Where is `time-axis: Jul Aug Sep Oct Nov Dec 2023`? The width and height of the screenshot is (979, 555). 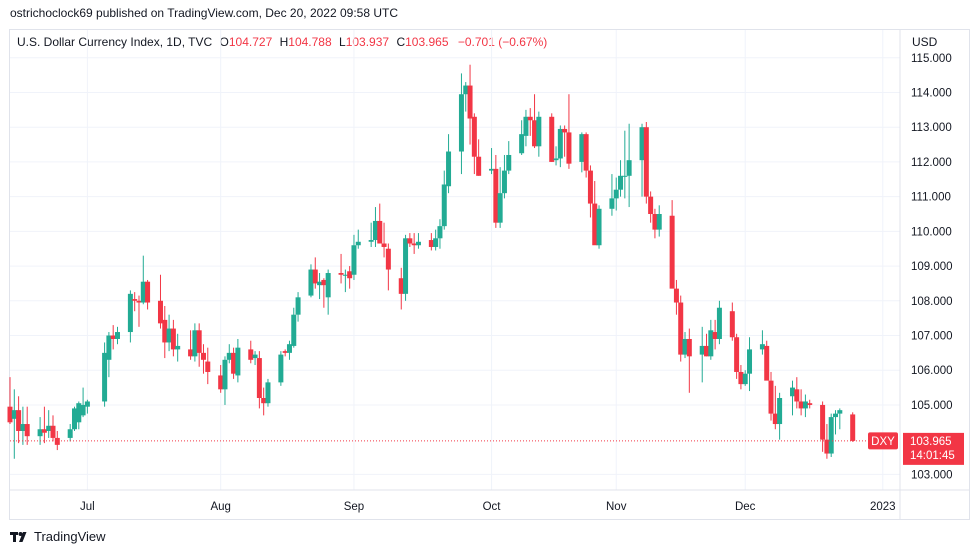
time-axis: Jul Aug Sep Oct Nov Dec 2023 is located at coordinates (488, 507).